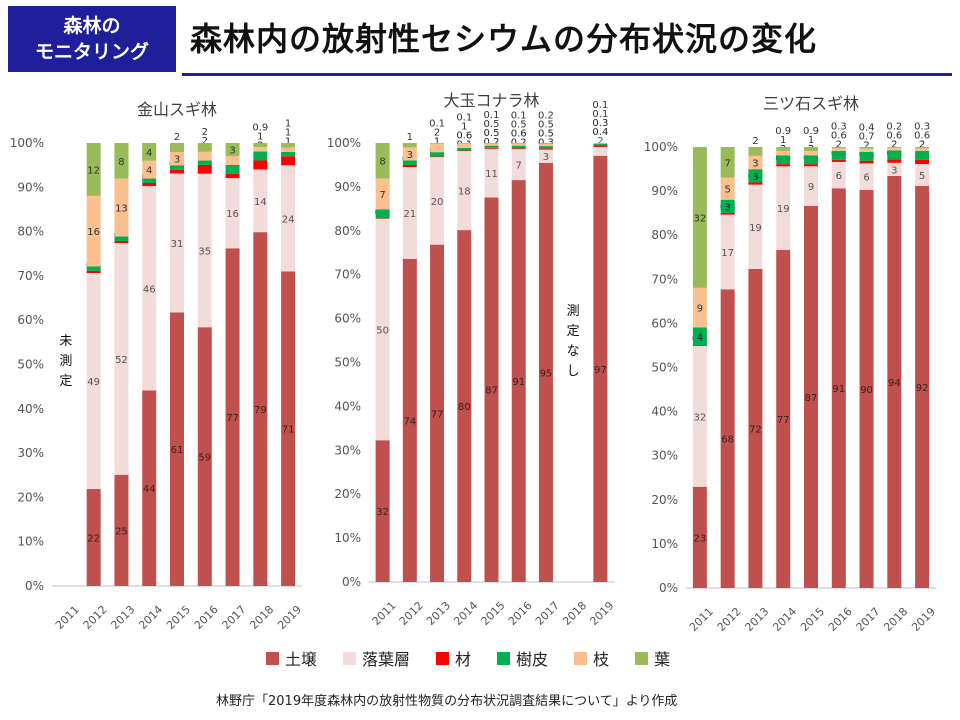 The width and height of the screenshot is (960, 720). What do you see at coordinates (30, 365) in the screenshot?
I see `y-tick-label: 50%` at bounding box center [30, 365].